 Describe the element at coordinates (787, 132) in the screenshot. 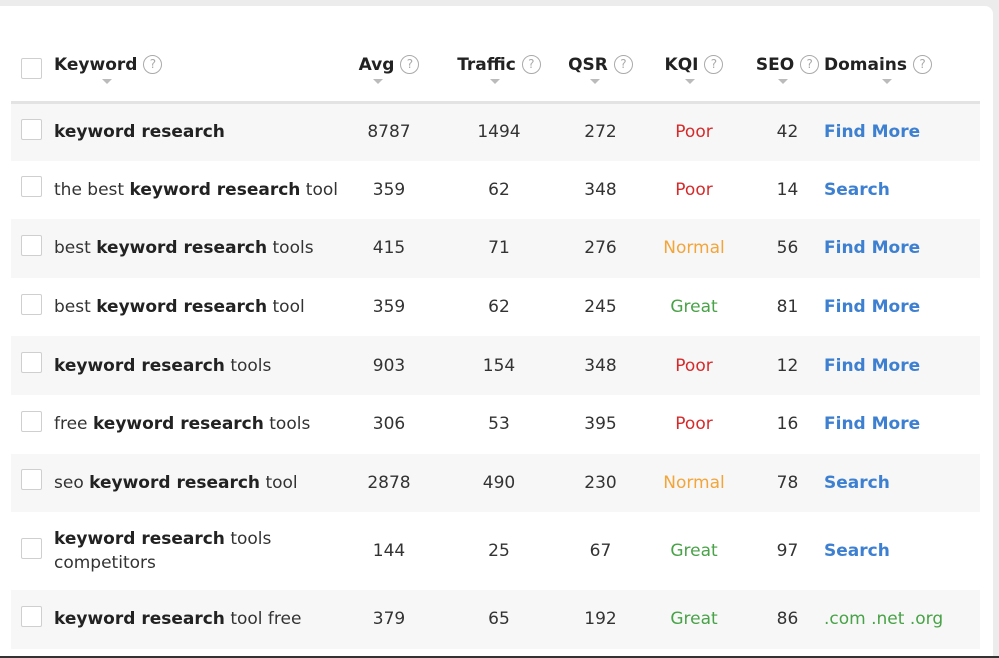

I see `seo-cell: 42` at that location.